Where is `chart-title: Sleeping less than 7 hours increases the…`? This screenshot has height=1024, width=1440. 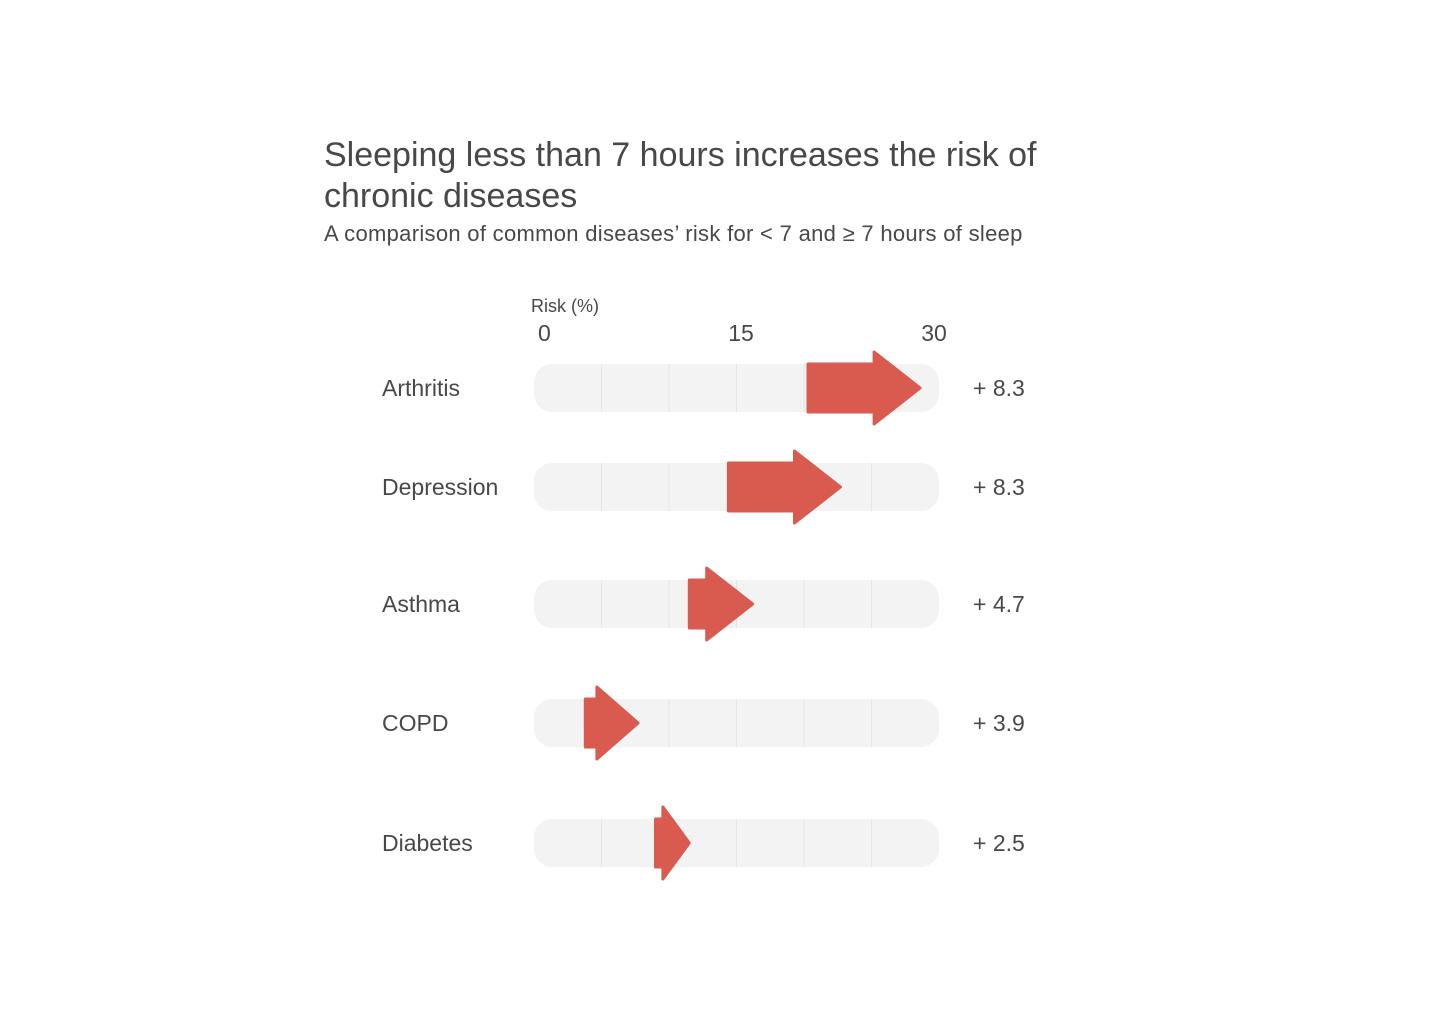
chart-title: Sleeping less than 7 hours increases the… is located at coordinates (680, 175).